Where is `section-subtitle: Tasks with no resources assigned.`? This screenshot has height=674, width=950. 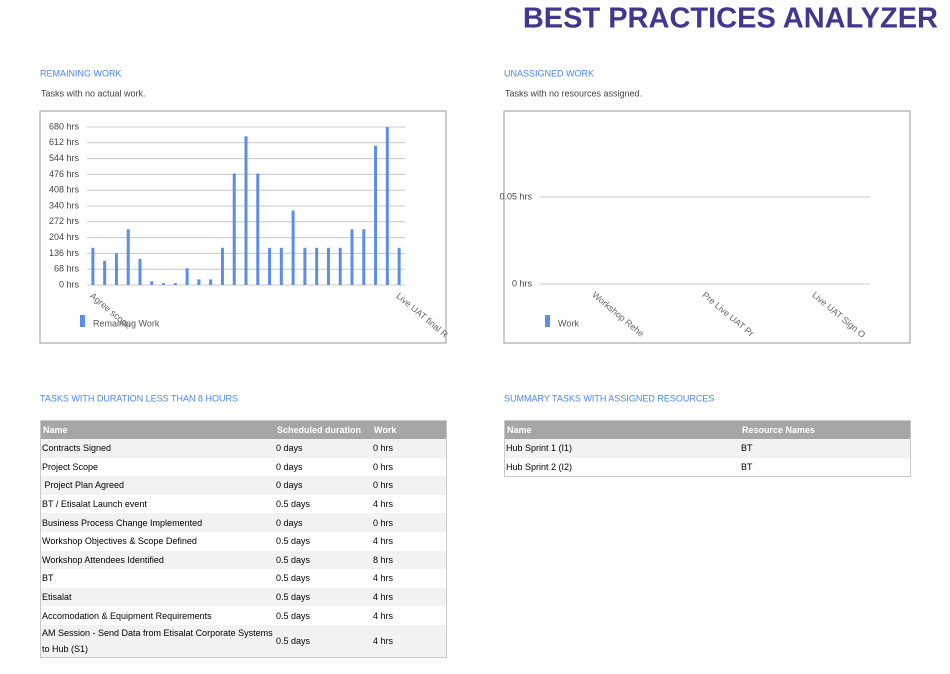
section-subtitle: Tasks with no resources assigned. is located at coordinates (573, 93).